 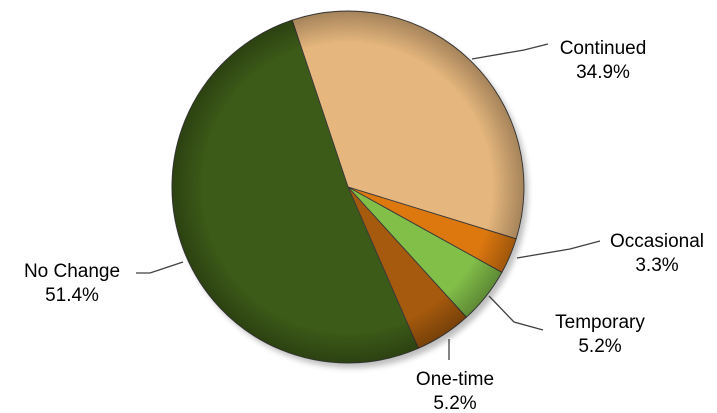 I want to click on slice-value-label: 51.4%, so click(x=72, y=295).